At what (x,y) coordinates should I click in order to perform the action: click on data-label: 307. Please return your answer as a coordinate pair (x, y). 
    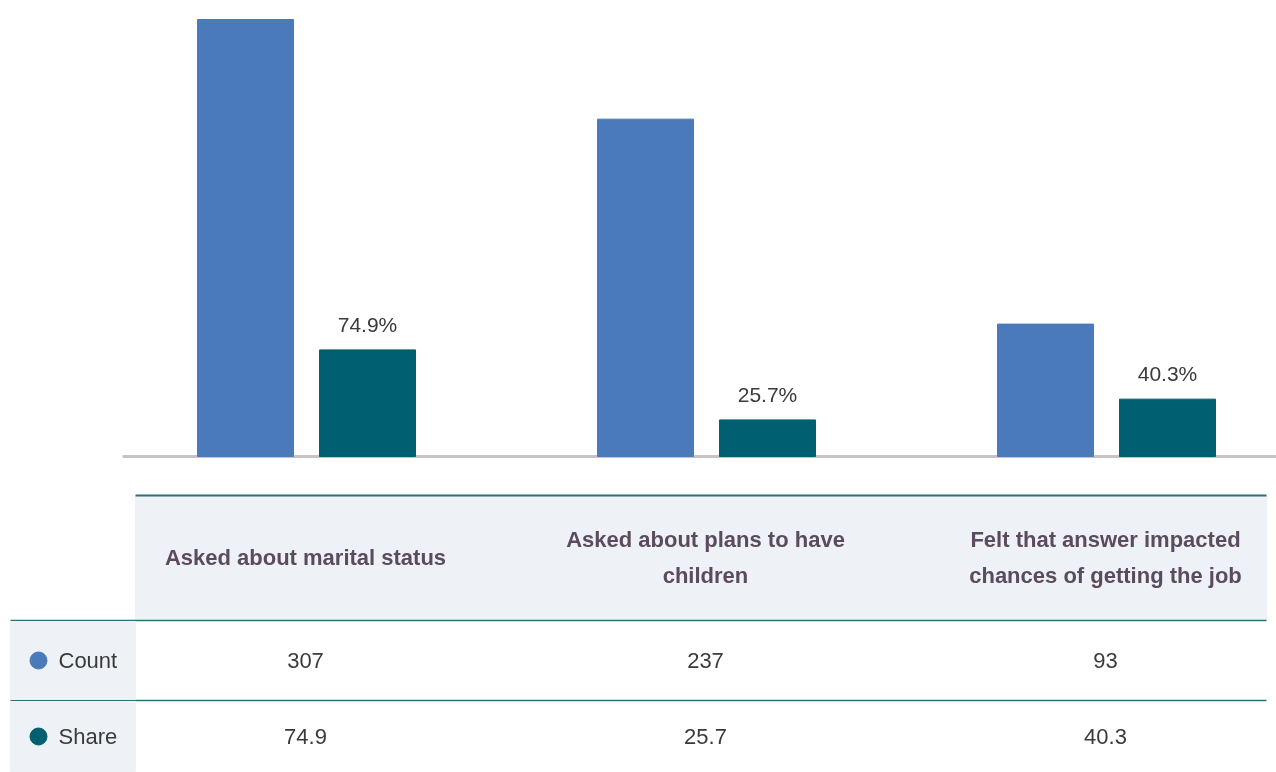
    Looking at the image, I should click on (305, 660).